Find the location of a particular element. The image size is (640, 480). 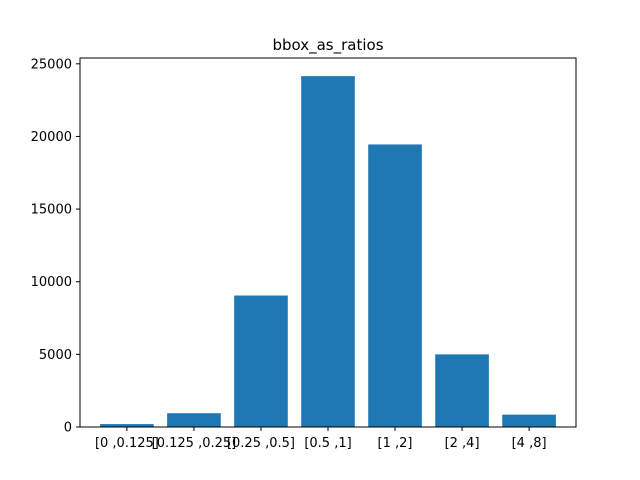

x-tick-label-4: [1 ,2] is located at coordinates (395, 443).